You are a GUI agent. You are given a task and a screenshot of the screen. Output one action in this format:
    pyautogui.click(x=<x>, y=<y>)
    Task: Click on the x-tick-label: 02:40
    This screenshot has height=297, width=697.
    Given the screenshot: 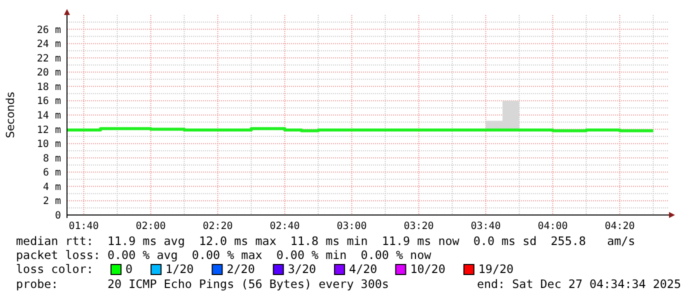 What is the action you would take?
    pyautogui.click(x=285, y=226)
    